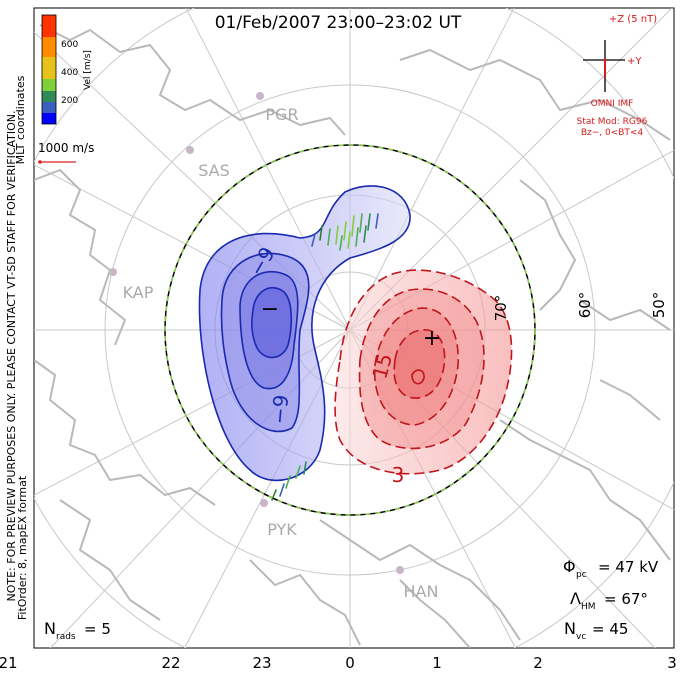  I want to click on nvc-sub: vc, so click(581, 637).